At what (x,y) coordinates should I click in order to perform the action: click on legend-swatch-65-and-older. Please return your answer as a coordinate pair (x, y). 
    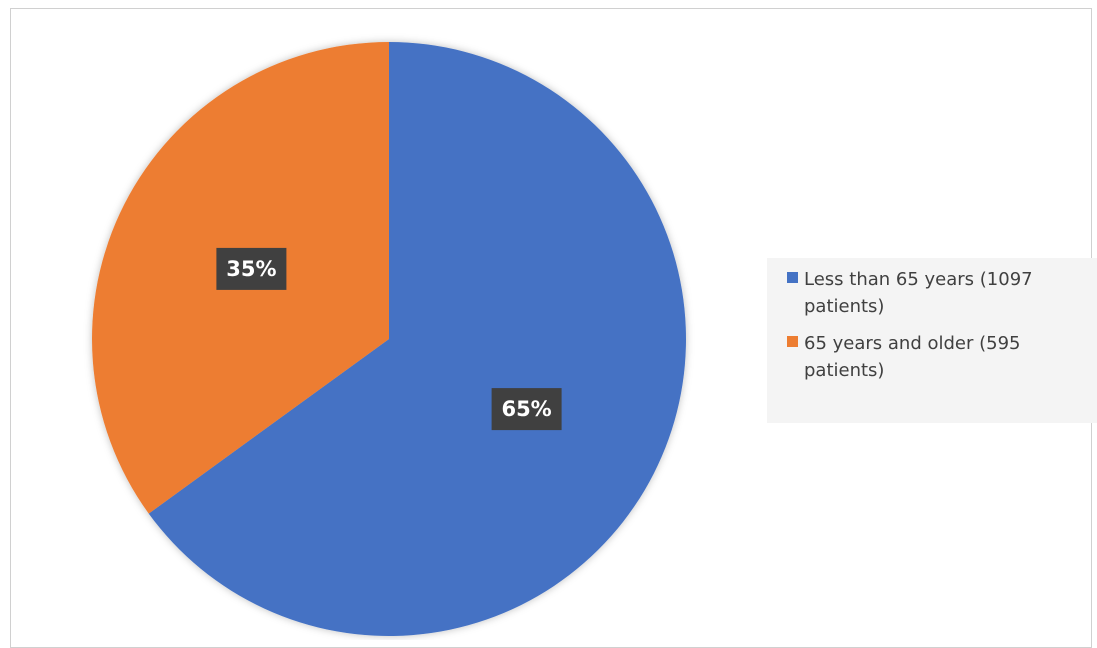
    Looking at the image, I should click on (792, 341).